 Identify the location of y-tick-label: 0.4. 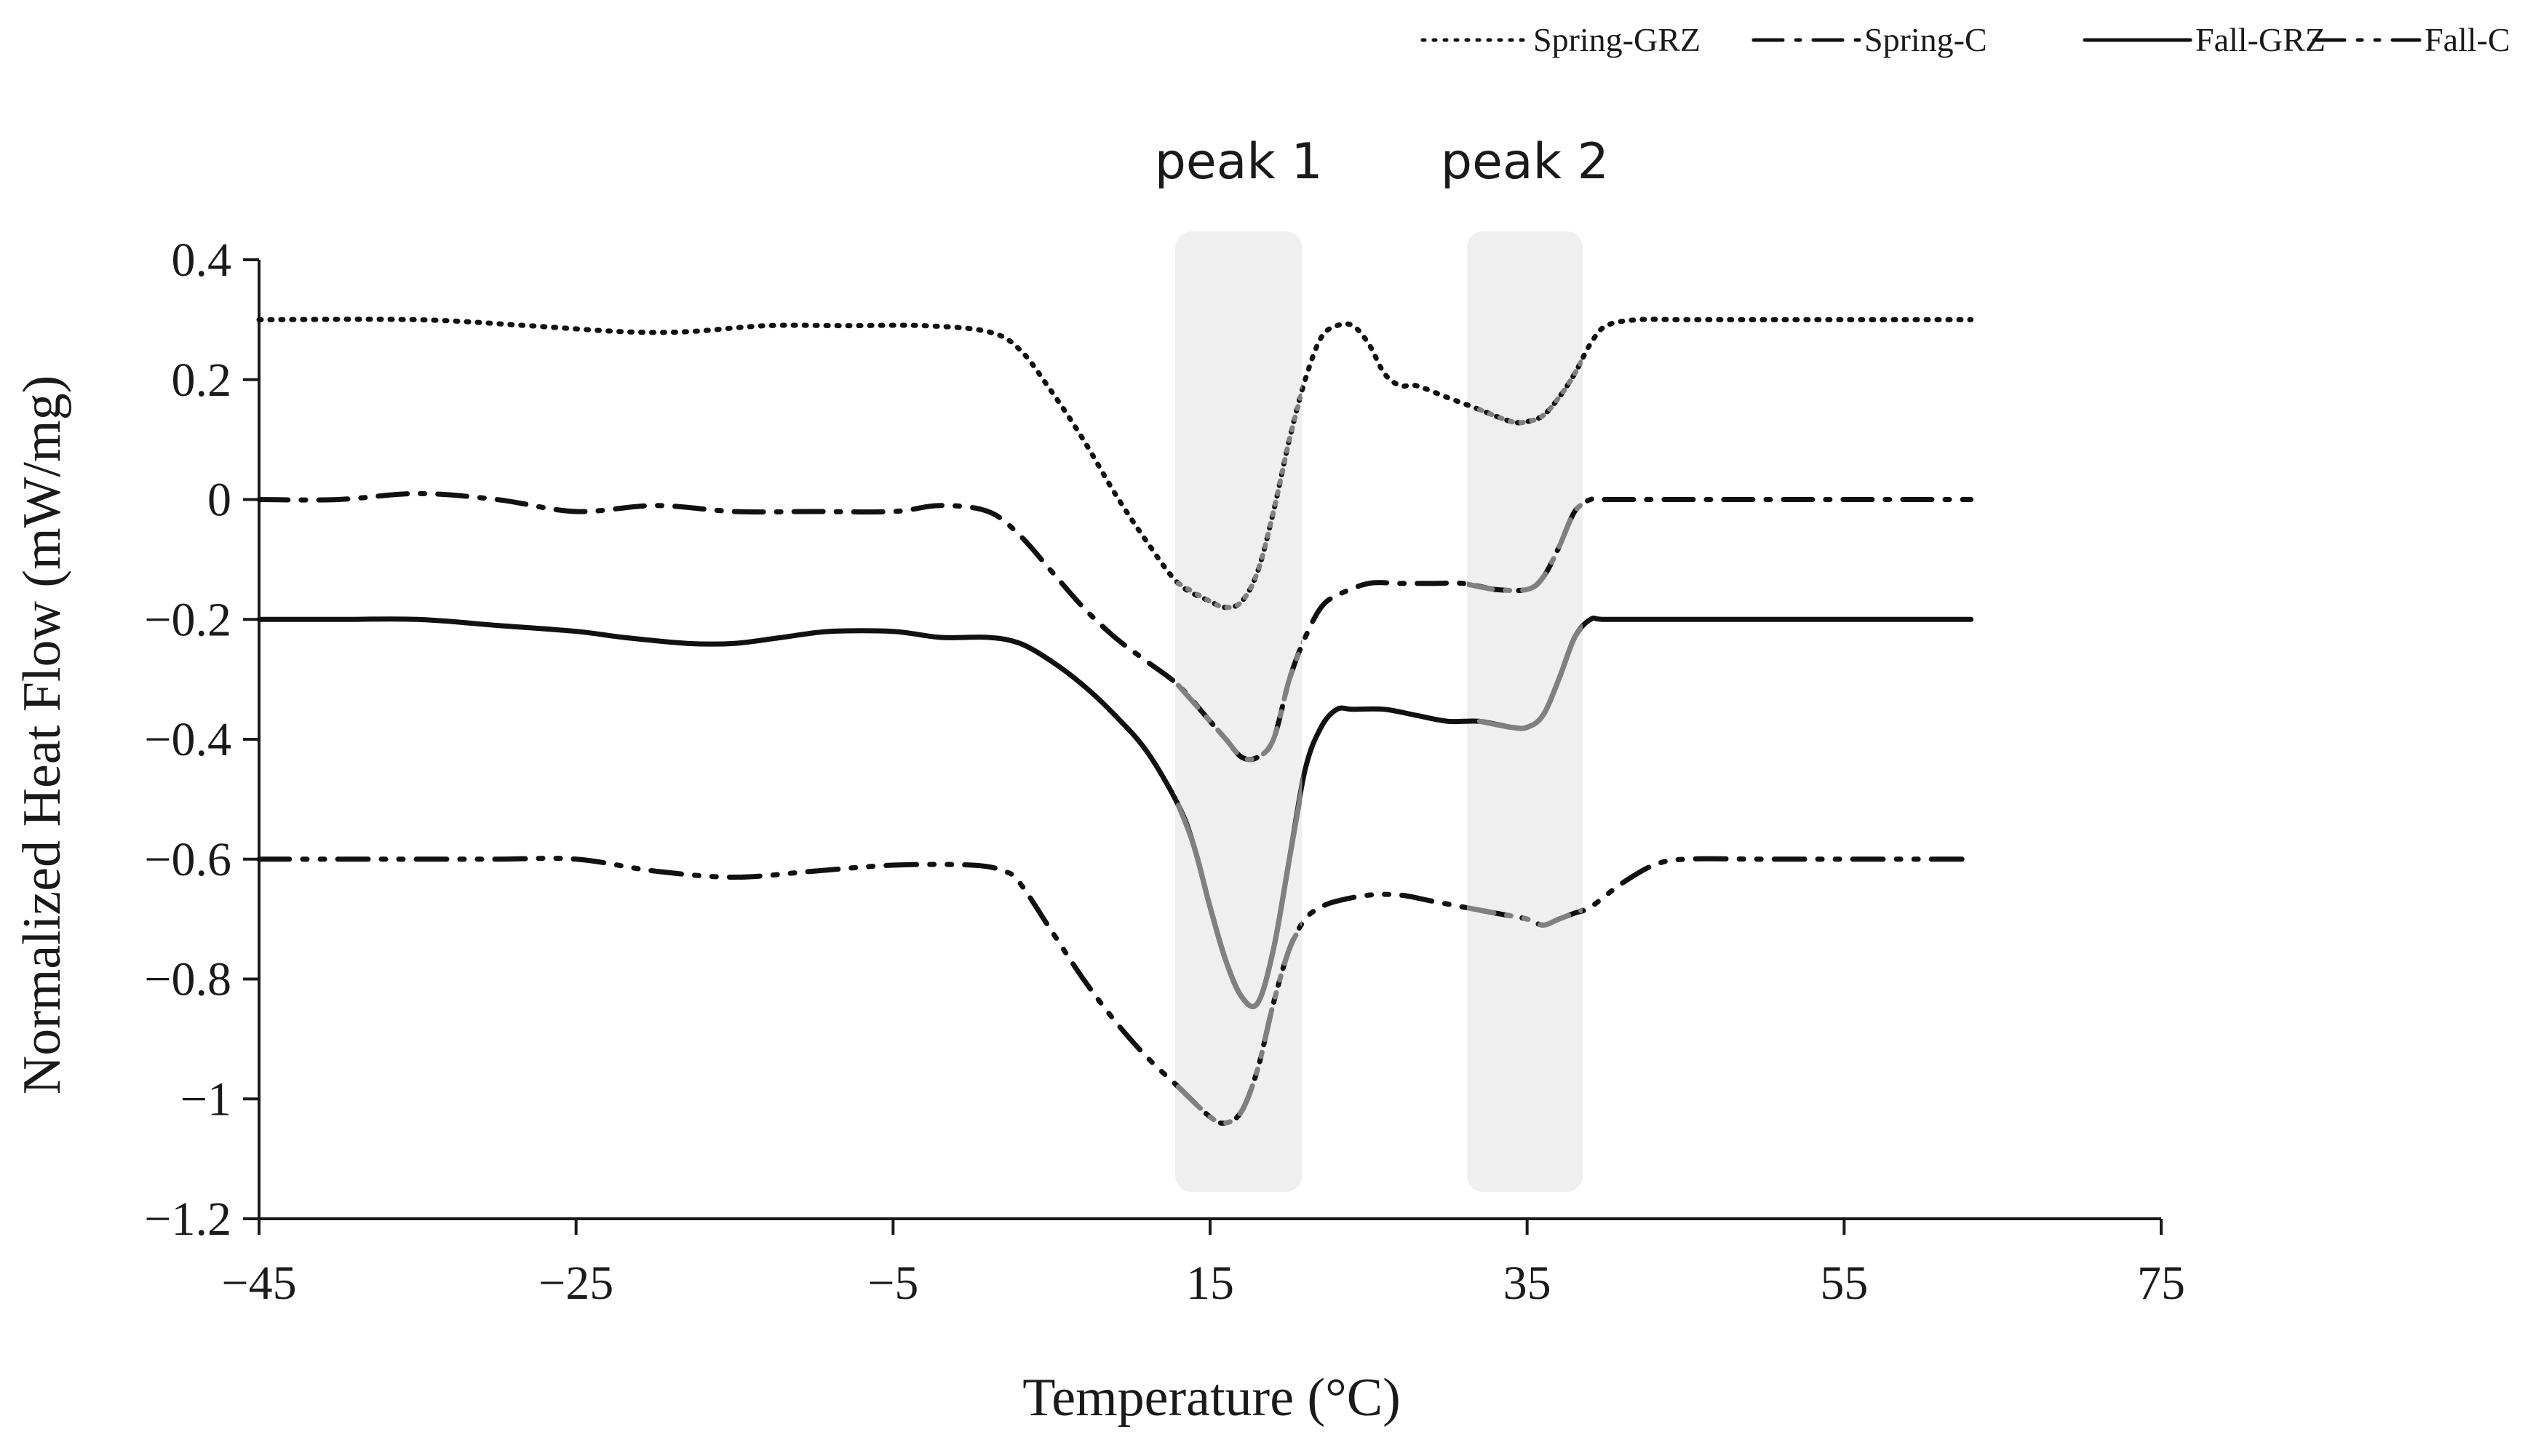
(202, 260).